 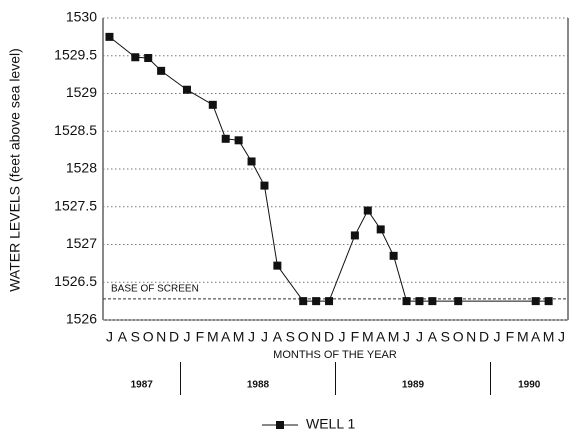 What do you see at coordinates (81, 17) in the screenshot?
I see `y-tick-label: 1530` at bounding box center [81, 17].